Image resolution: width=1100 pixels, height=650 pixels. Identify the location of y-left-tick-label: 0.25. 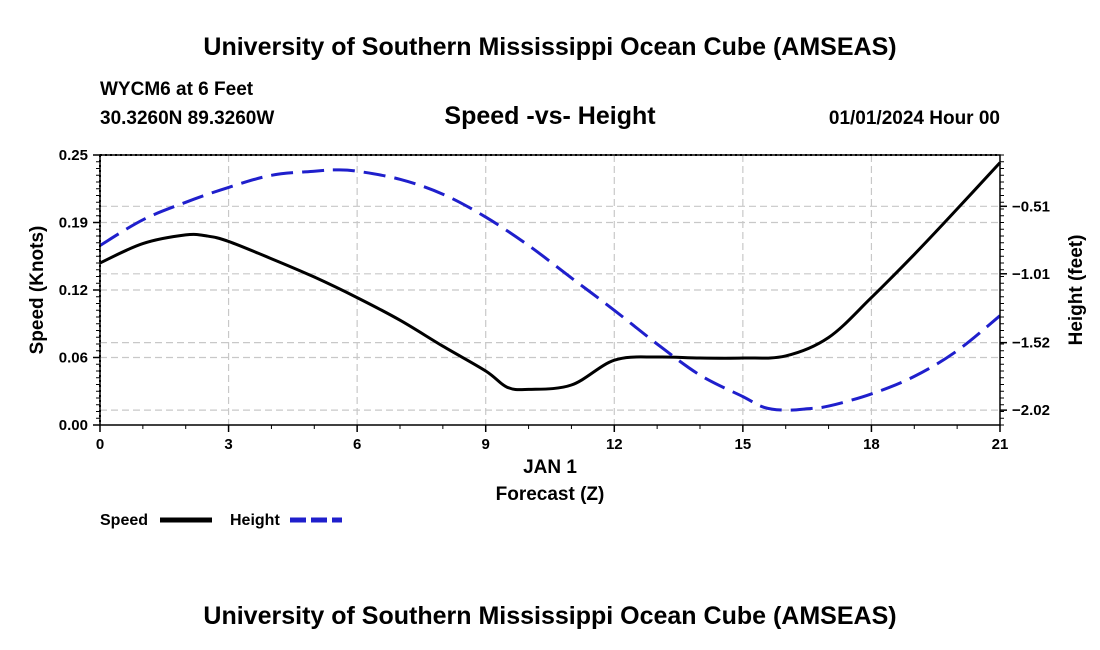
(73, 155).